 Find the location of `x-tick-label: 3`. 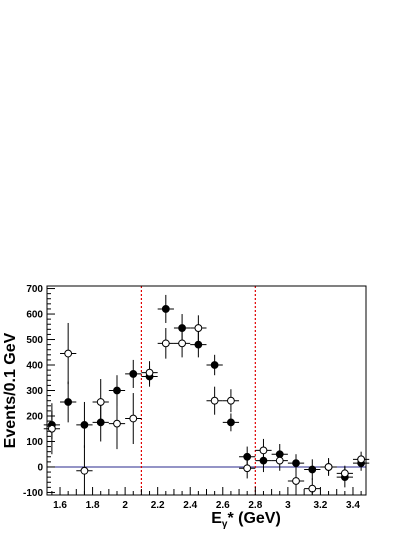

x-tick-label: 3 is located at coordinates (288, 505).